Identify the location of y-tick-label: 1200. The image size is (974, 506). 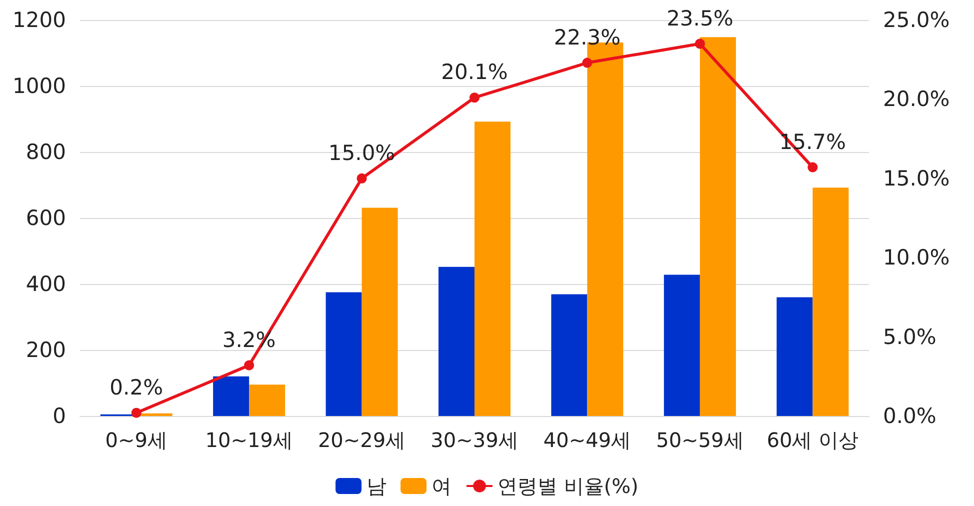
(39, 20).